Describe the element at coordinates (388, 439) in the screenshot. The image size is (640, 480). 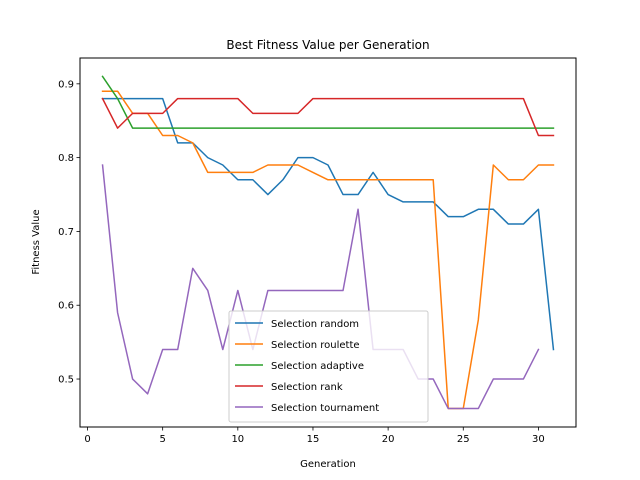
I see `x-tick-label: 20` at that location.